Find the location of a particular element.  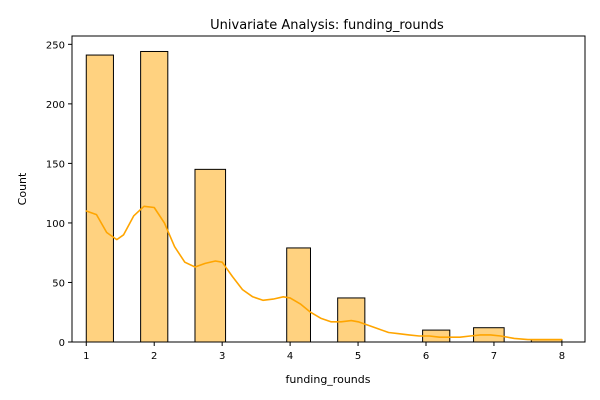

y-tick-label: 250 is located at coordinates (55, 45).